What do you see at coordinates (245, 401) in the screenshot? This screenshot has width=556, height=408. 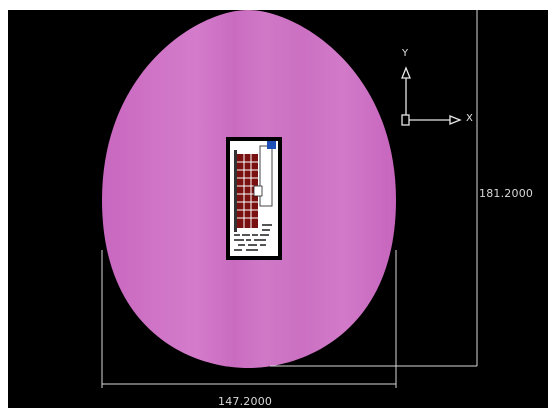 I see `width-dimension-text: 147.2000` at bounding box center [245, 401].